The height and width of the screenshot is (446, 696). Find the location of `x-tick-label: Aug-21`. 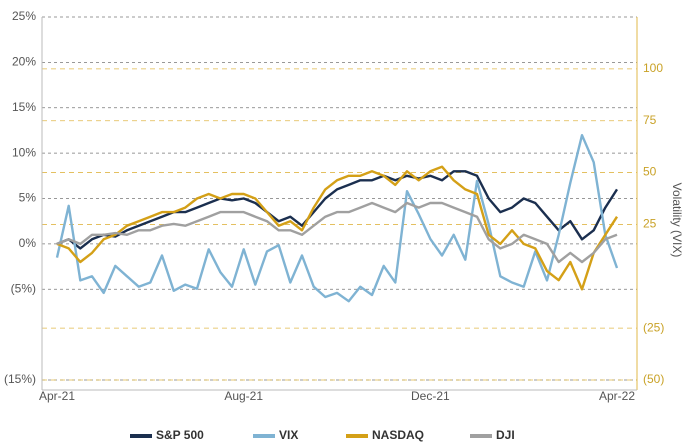

x-tick-label: Aug-21 is located at coordinates (243, 396).